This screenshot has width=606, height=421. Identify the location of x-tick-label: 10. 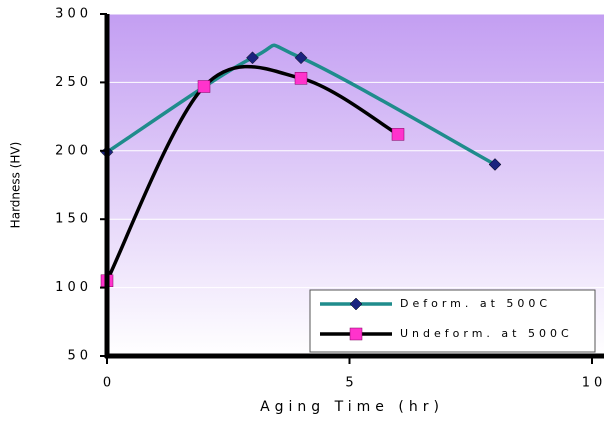
(594, 383).